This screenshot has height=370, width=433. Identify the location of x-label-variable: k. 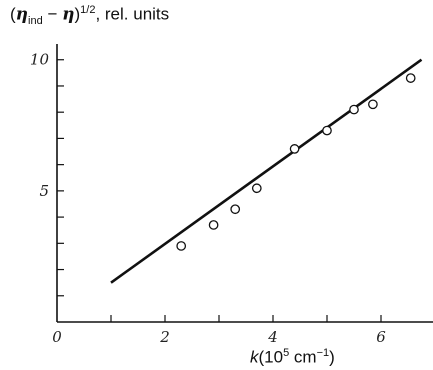
(254, 357).